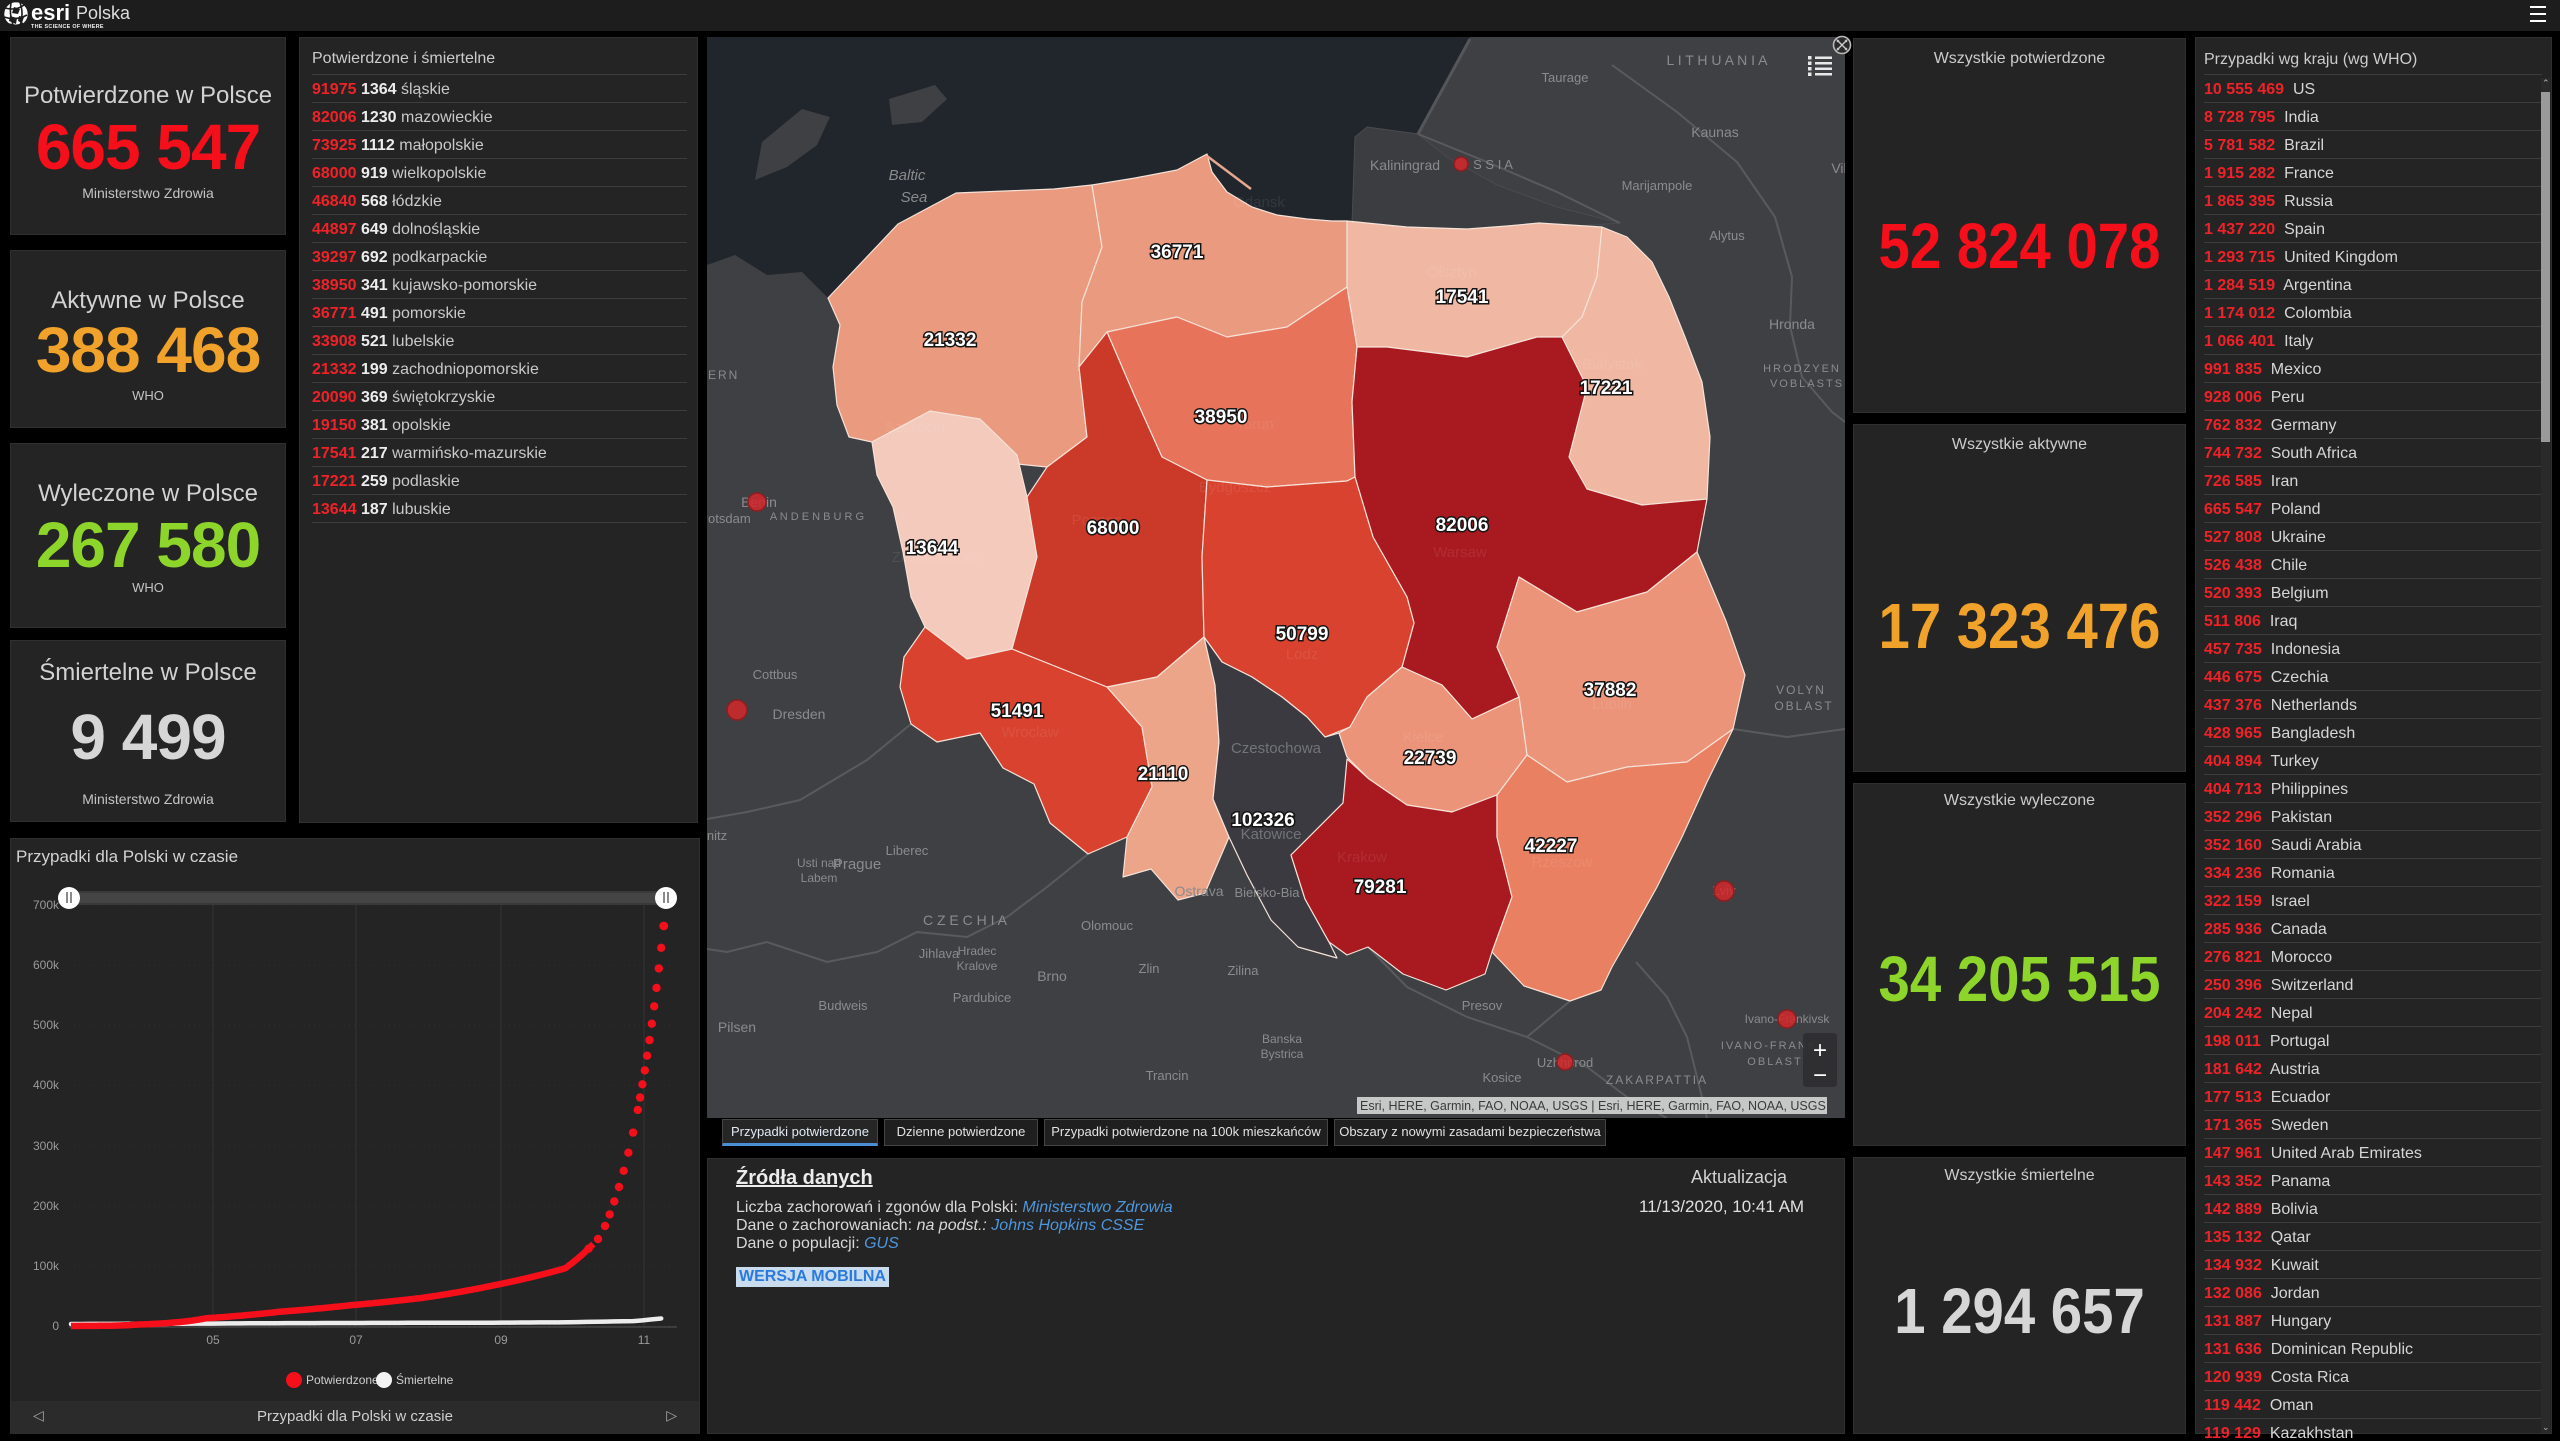  What do you see at coordinates (977, 951) in the screenshot?
I see `svg-text: Hradec` at bounding box center [977, 951].